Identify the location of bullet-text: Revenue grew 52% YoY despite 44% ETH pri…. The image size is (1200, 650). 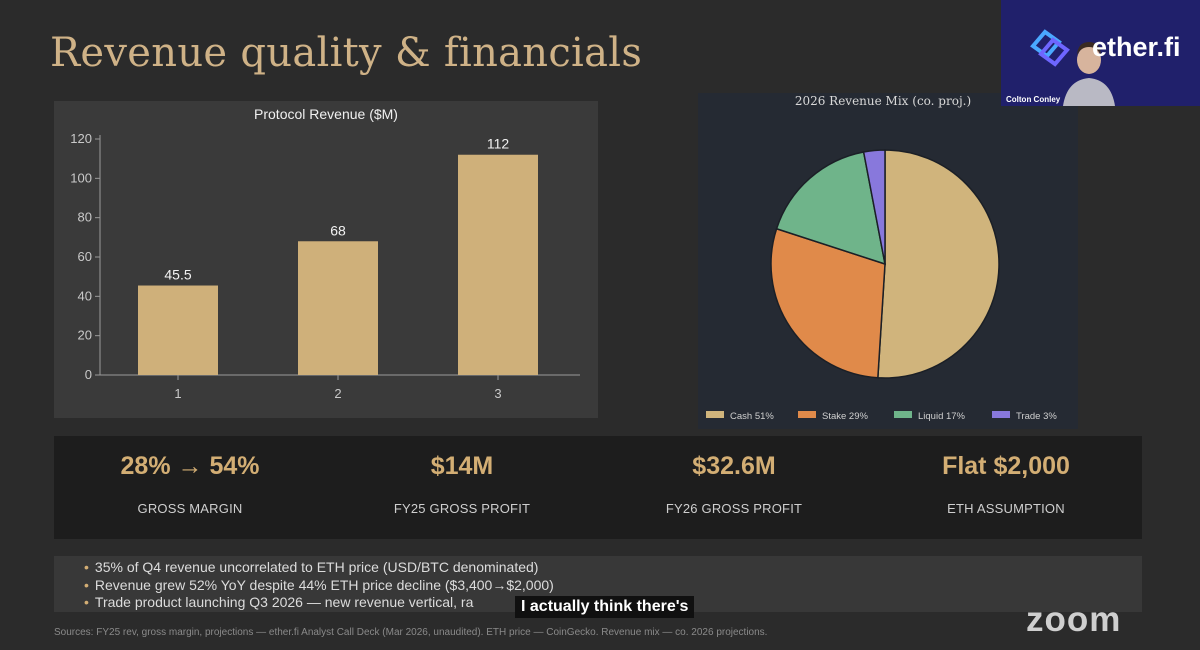
(324, 584).